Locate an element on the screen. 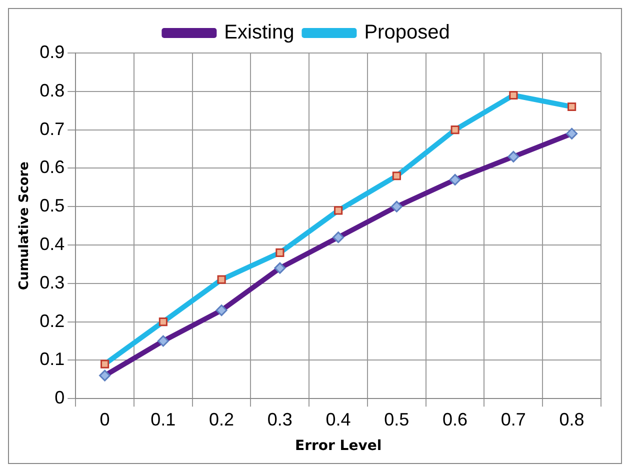 Image resolution: width=632 pixels, height=472 pixels. x-tick-label: 0.7 is located at coordinates (513, 419).